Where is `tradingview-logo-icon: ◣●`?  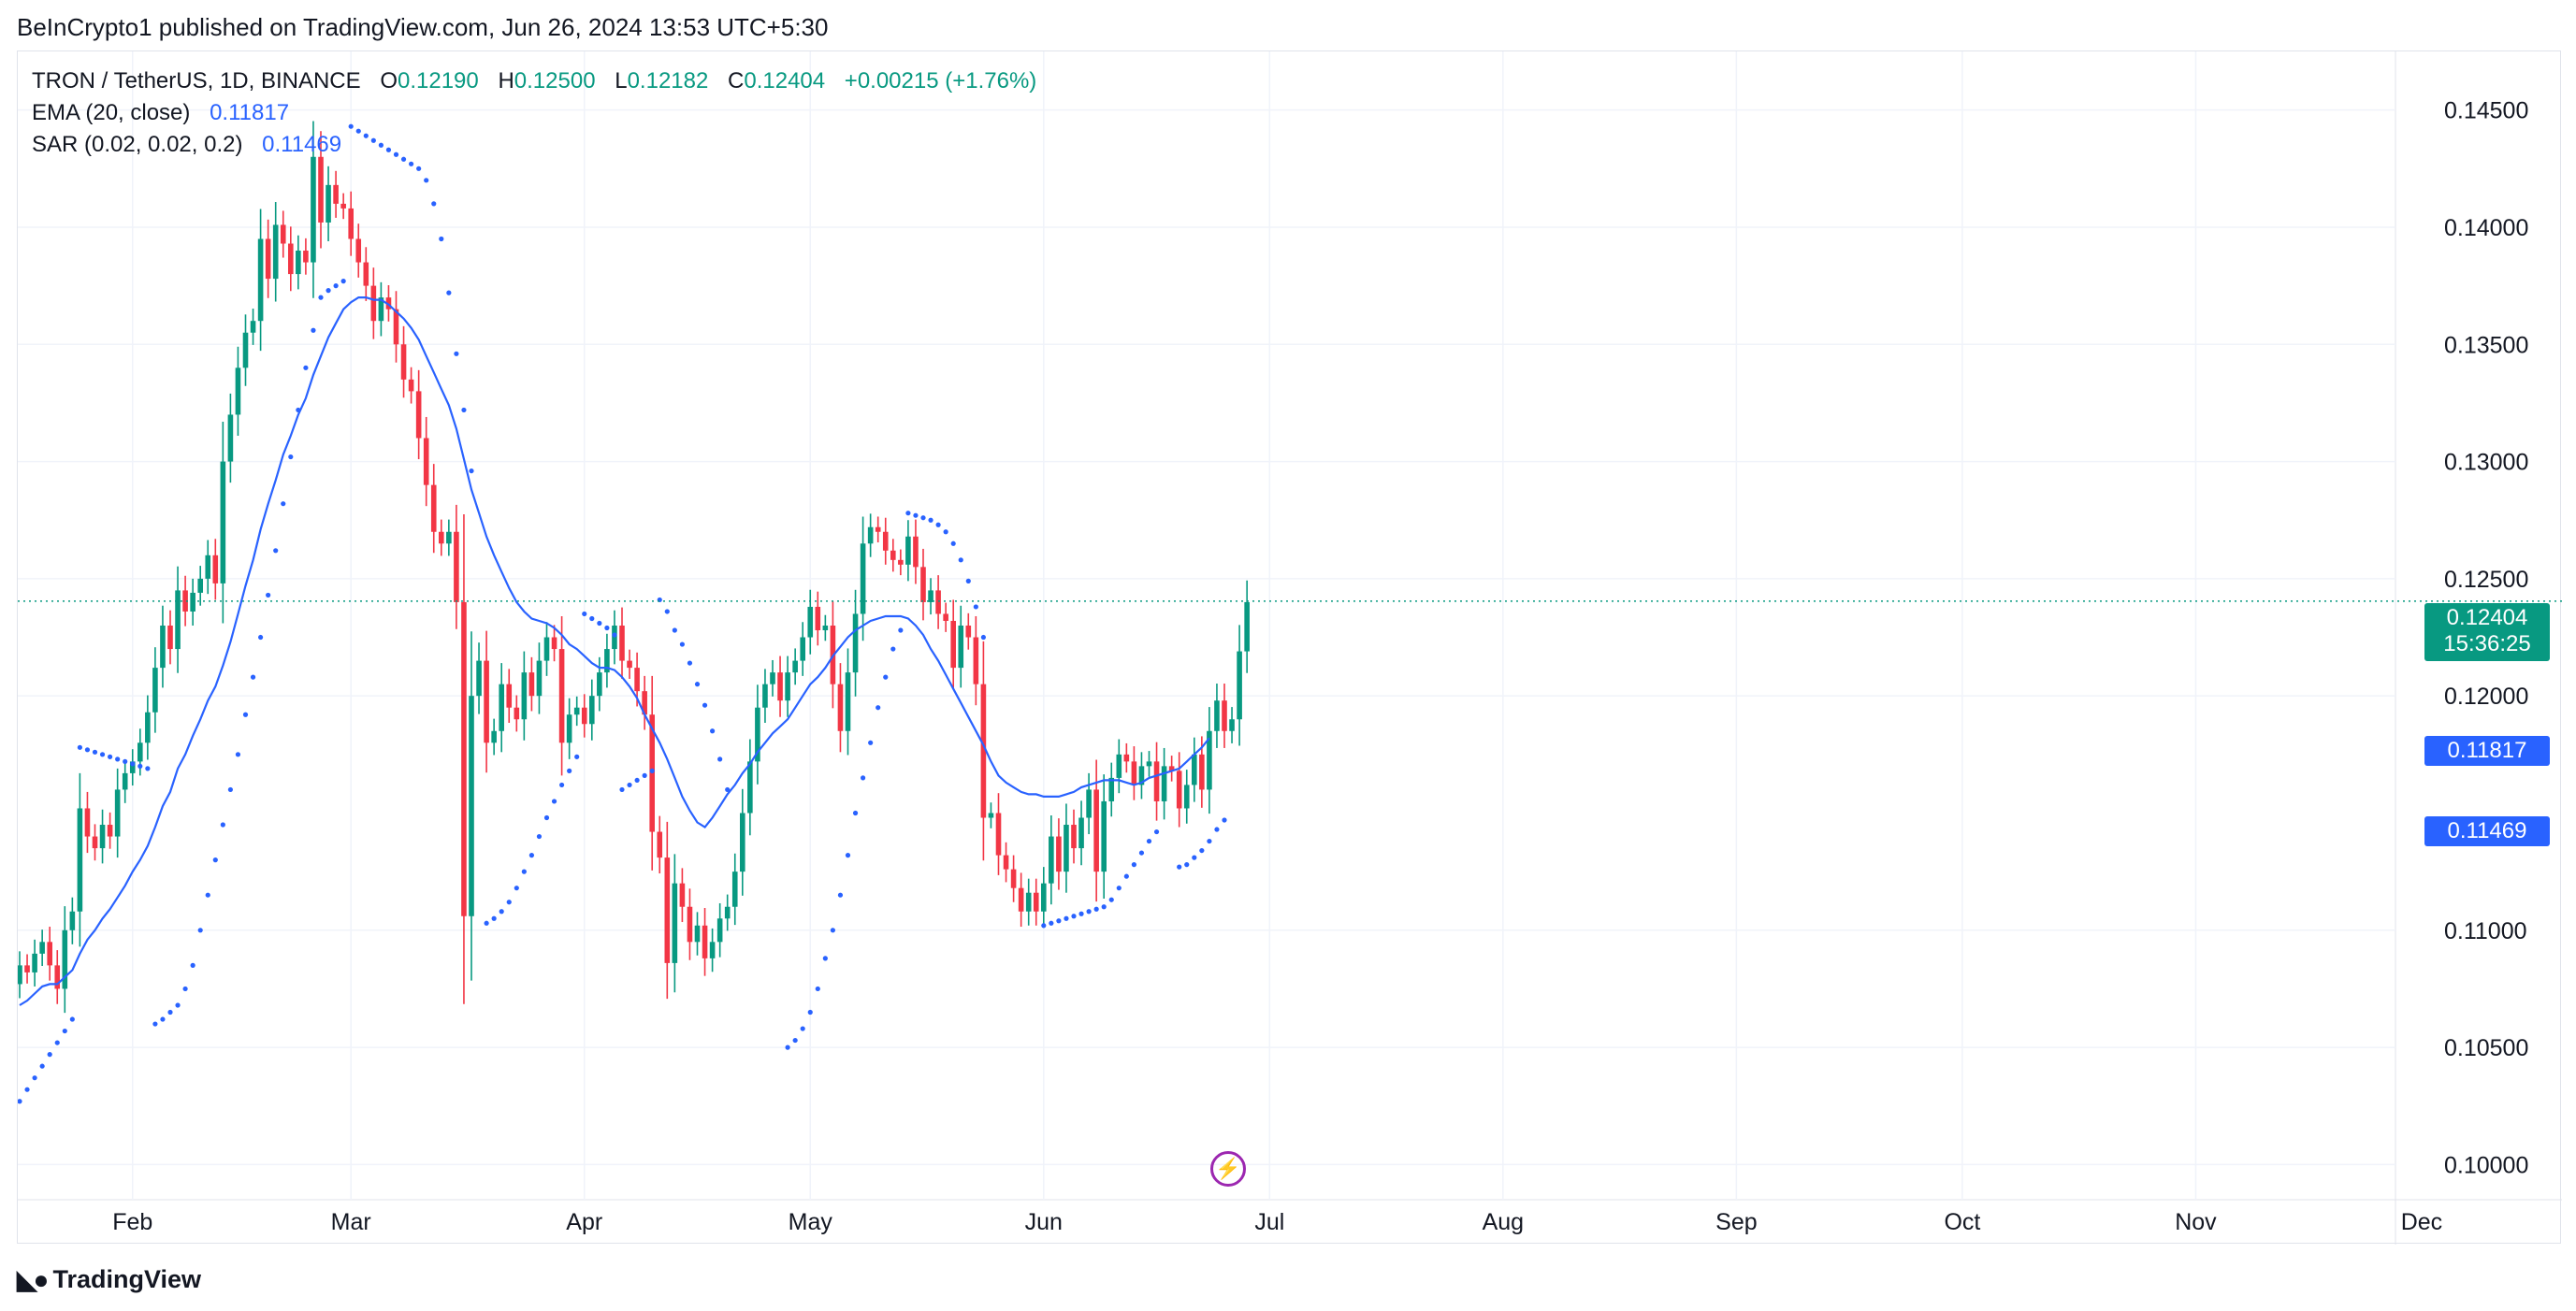 tradingview-logo-icon: ◣● is located at coordinates (33, 1280).